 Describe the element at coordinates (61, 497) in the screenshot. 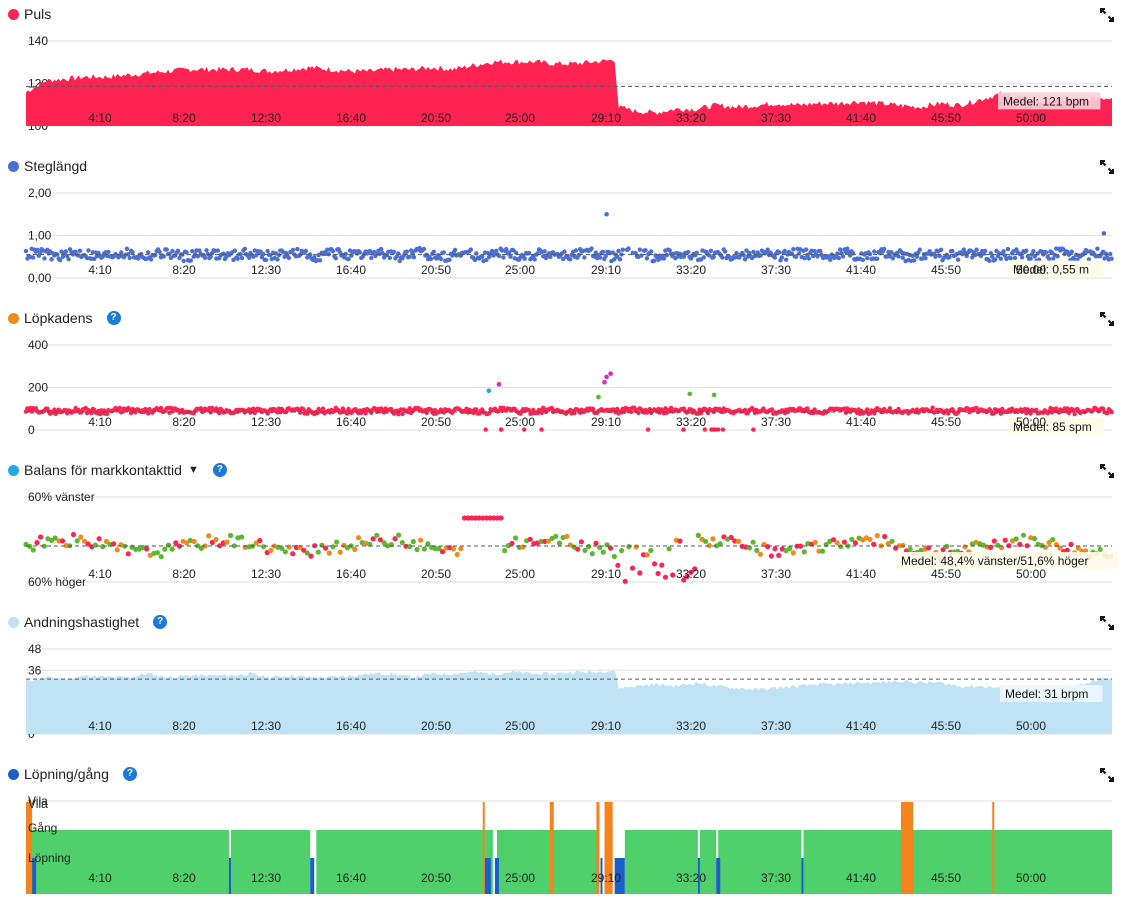

I see `y-tick-label: 60% vänster` at that location.